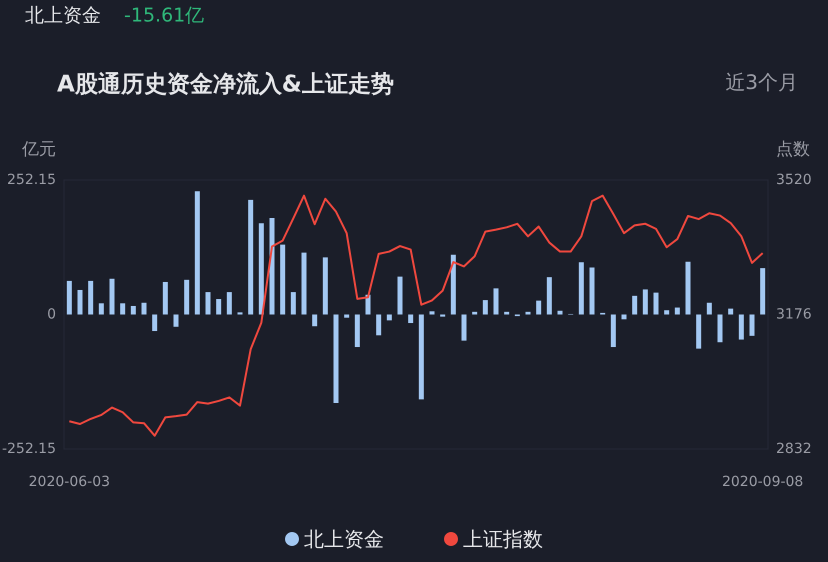  What do you see at coordinates (38, 150) in the screenshot?
I see `y-axis-title: 亿元` at bounding box center [38, 150].